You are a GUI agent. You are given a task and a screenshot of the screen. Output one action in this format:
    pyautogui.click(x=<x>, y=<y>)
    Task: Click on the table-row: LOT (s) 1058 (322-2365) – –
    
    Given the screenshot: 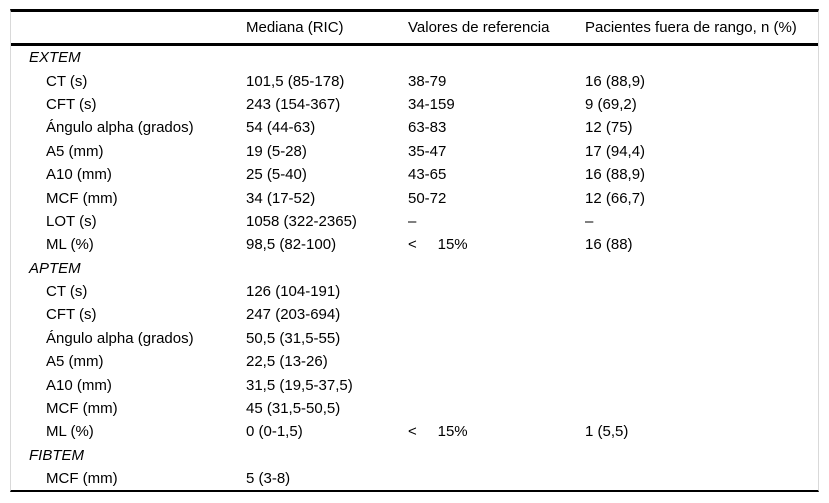 What is the action you would take?
    pyautogui.click(x=414, y=221)
    